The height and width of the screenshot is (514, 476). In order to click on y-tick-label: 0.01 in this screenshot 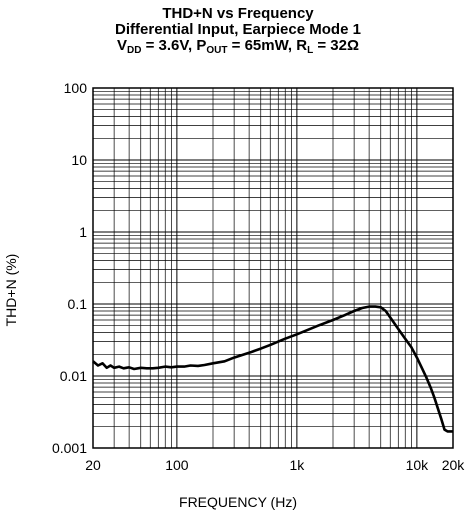, I will do `click(73, 376)`.